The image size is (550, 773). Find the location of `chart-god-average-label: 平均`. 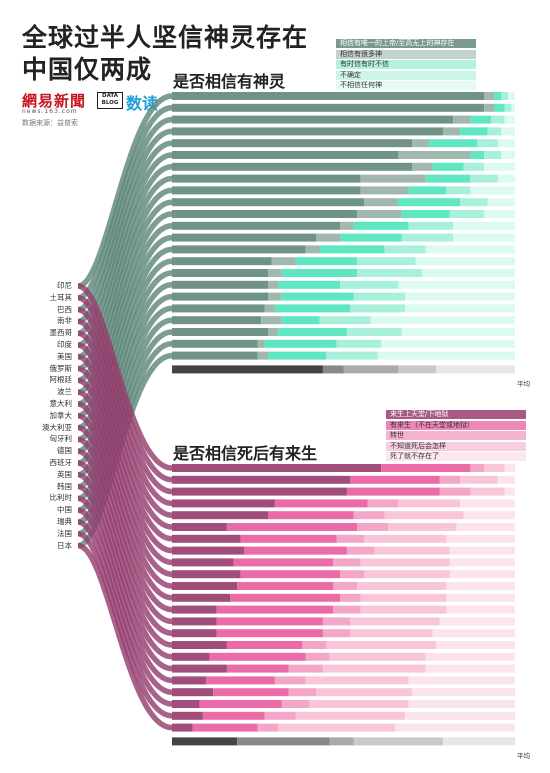

chart-god-average-label: 平均 is located at coordinates (523, 384).